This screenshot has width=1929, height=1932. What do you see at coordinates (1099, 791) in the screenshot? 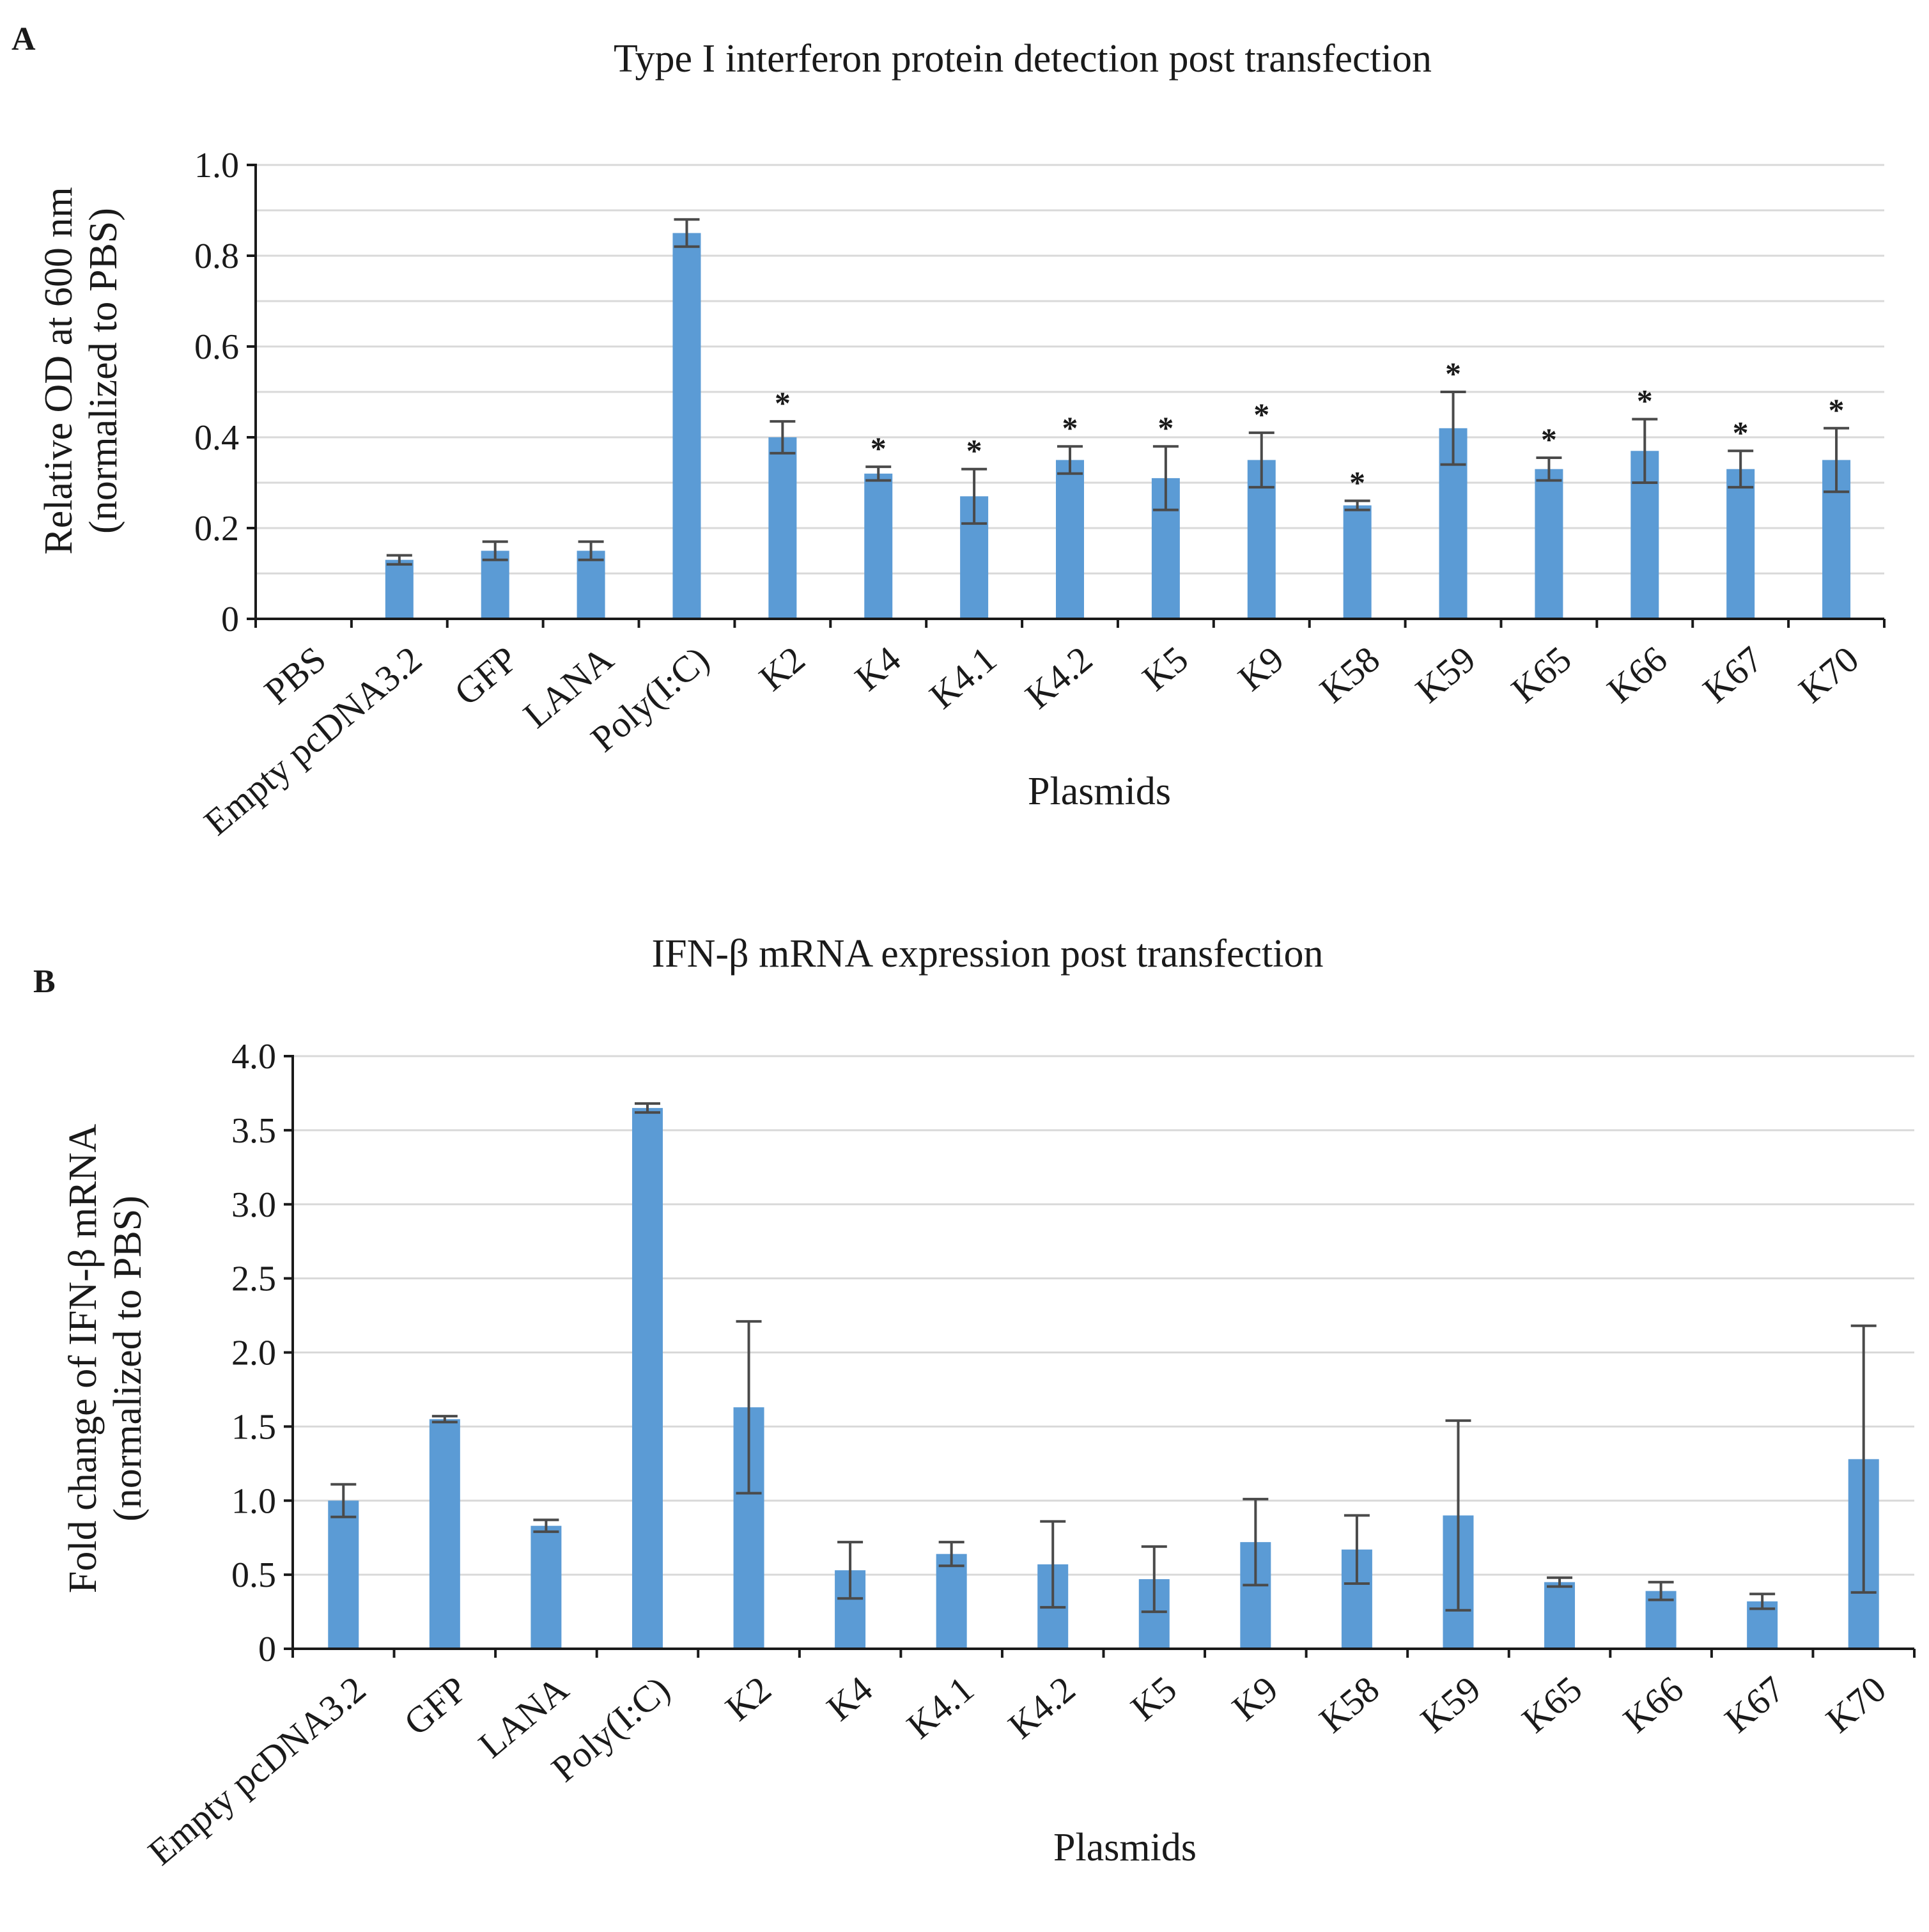
I see `panel-a-xlabel: Plasmids` at bounding box center [1099, 791].